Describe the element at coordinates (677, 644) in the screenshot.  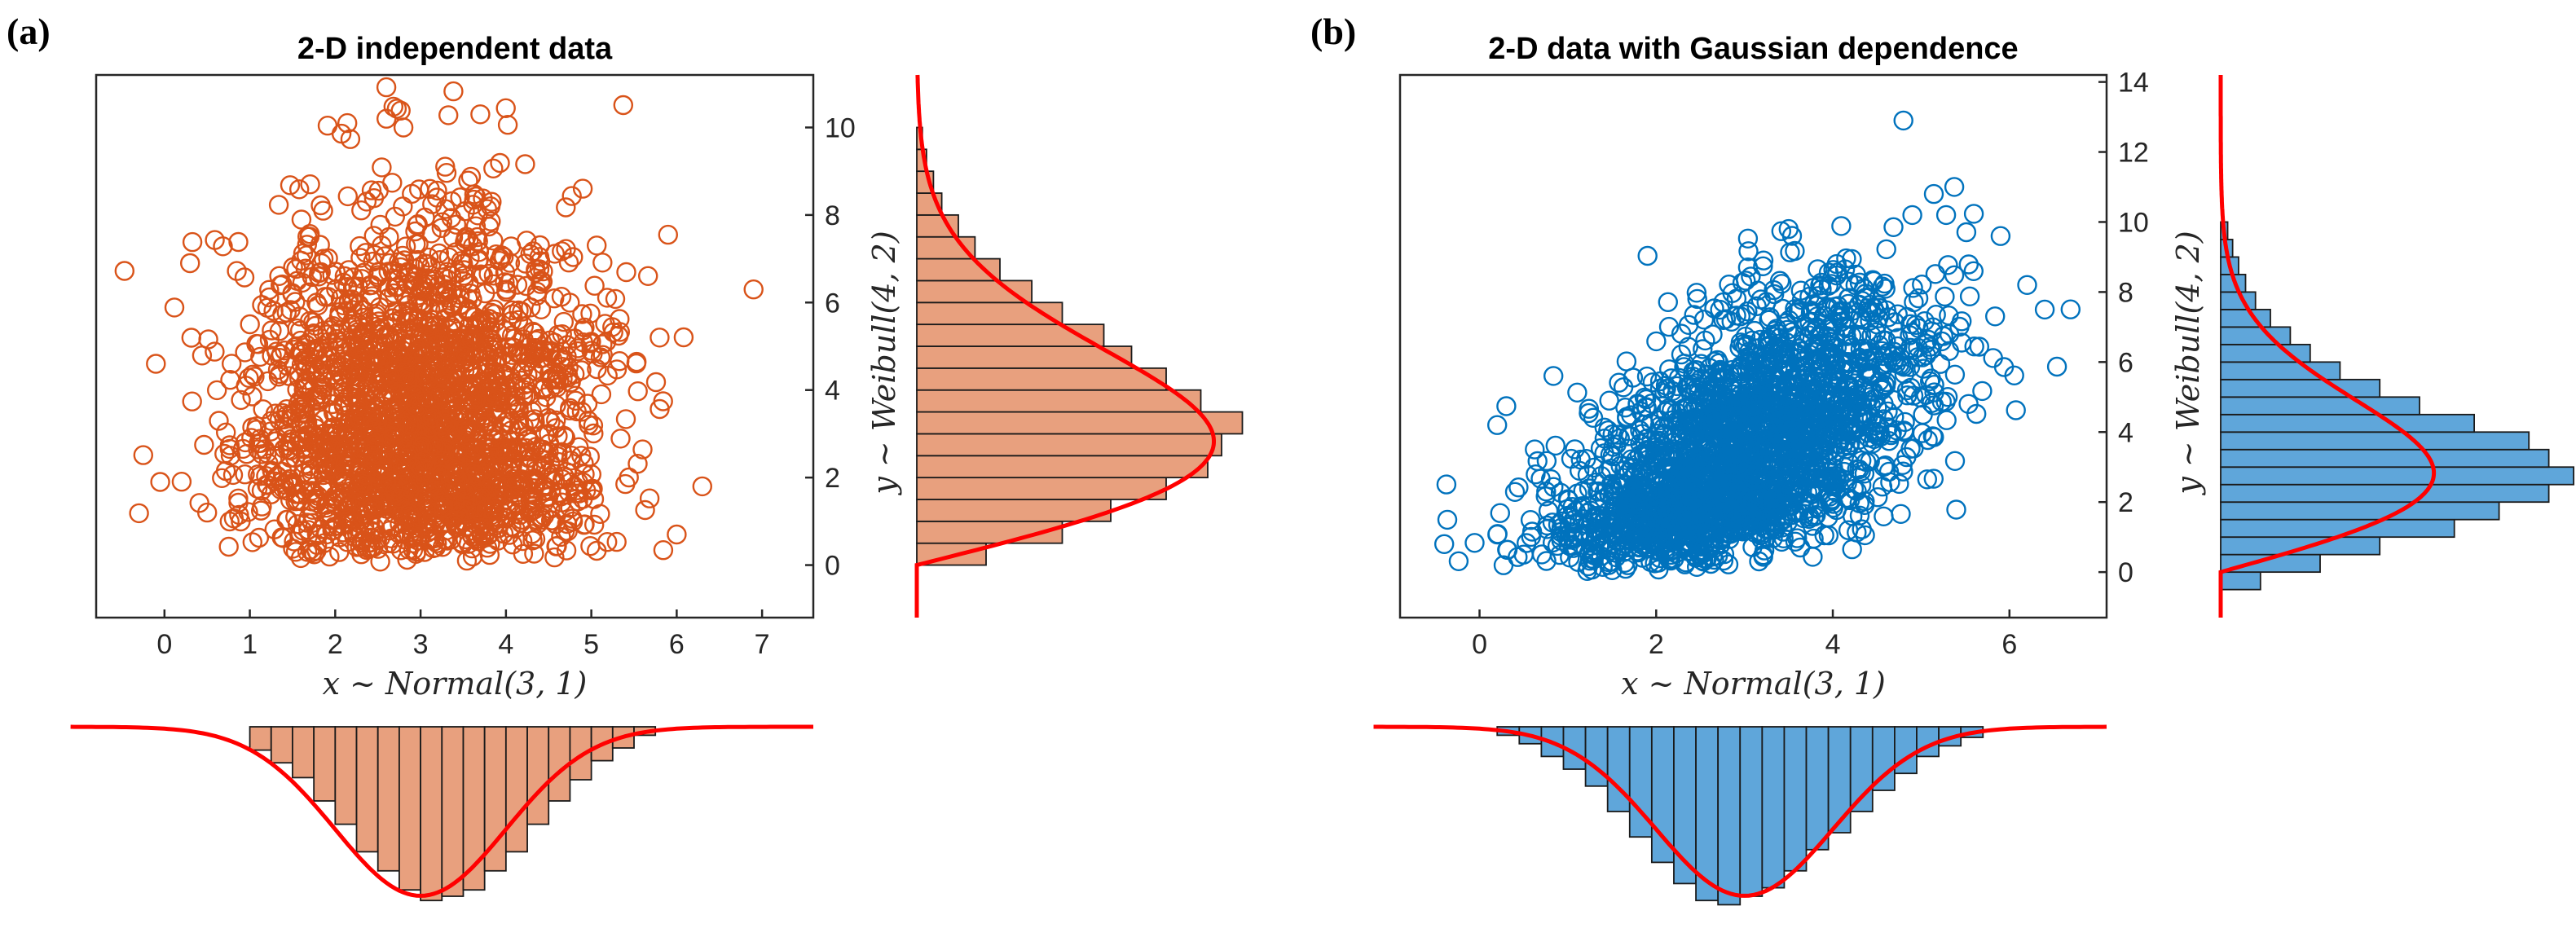
I see `x-tick-label: 6` at that location.